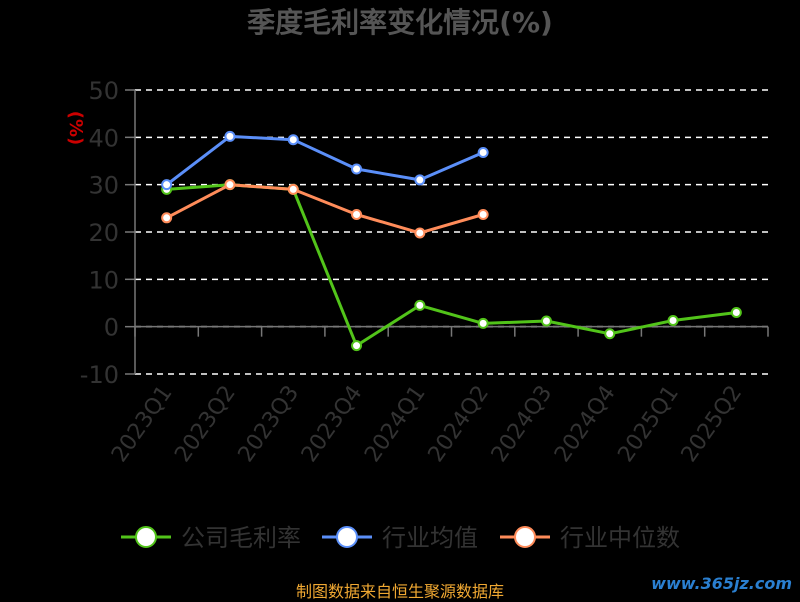 The width and height of the screenshot is (800, 602). Describe the element at coordinates (648, 424) in the screenshot. I see `x-tick-label: 2025Q1` at that location.